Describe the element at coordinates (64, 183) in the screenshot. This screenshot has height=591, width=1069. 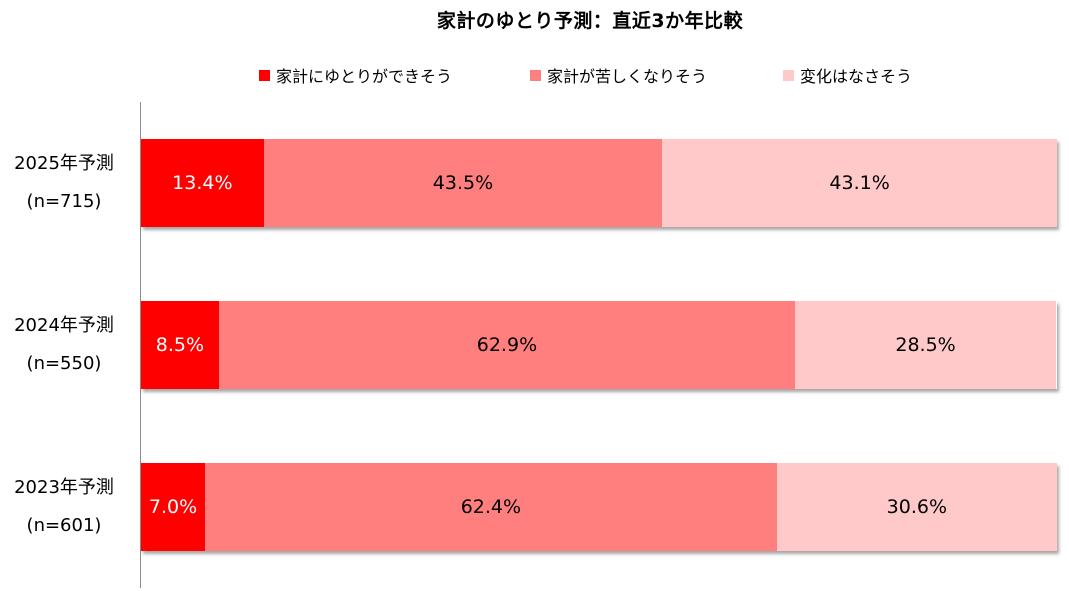
I see `category-label: 2025年予測 (n=715)` at that location.